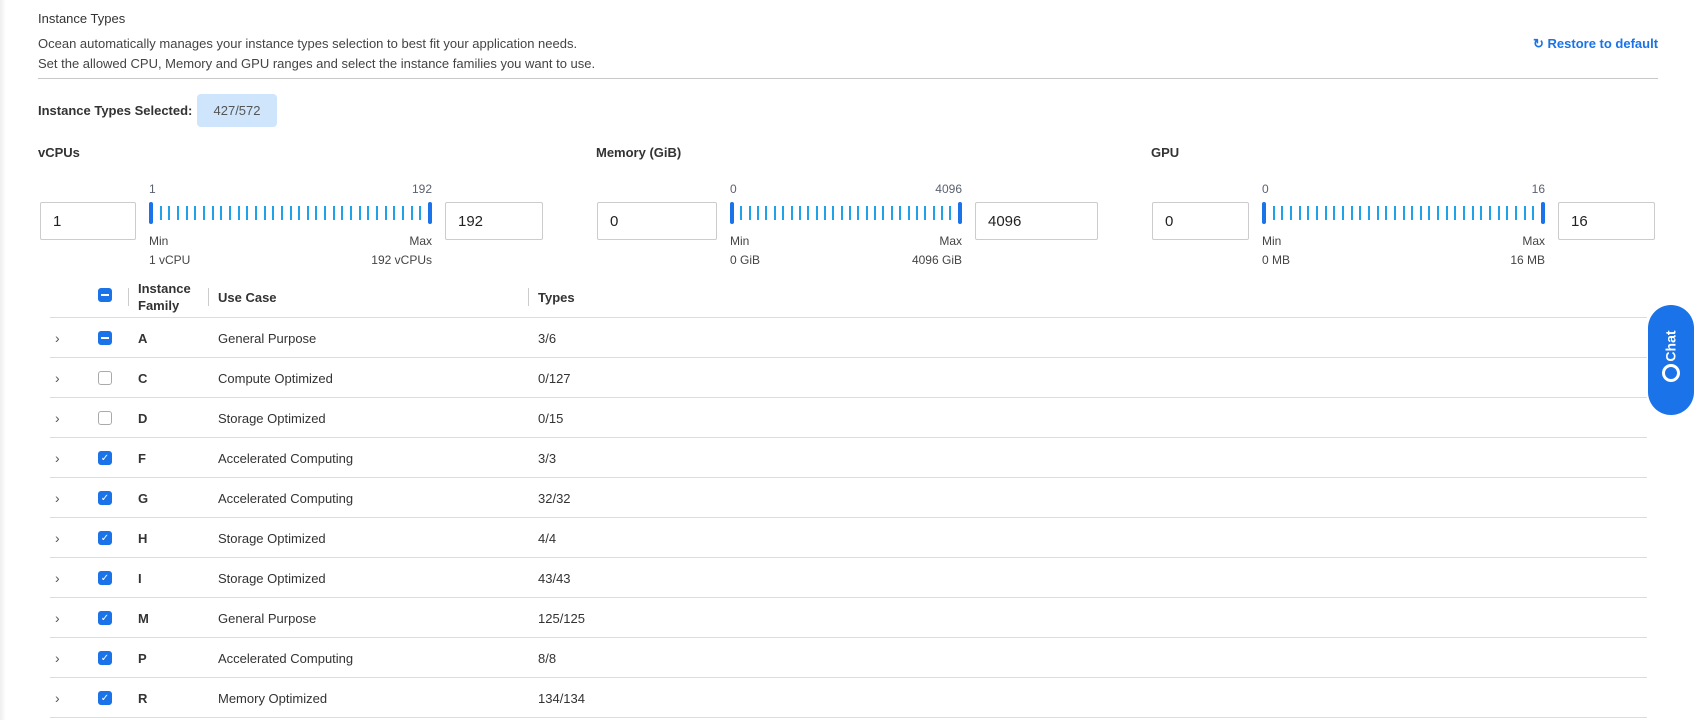 This screenshot has width=1701, height=720. Describe the element at coordinates (848, 417) in the screenshot. I see `table-row: › D Storage Optimized 0/15` at that location.